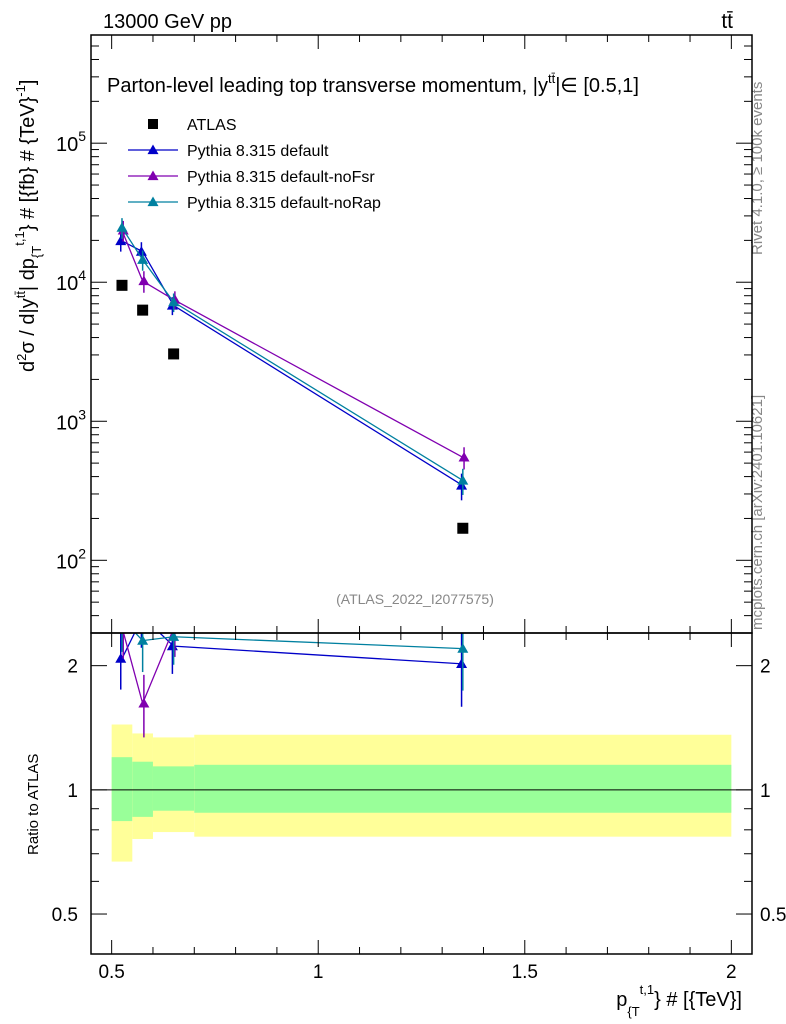  What do you see at coordinates (525, 972) in the screenshot?
I see `x-tick-label: 1.5` at bounding box center [525, 972].